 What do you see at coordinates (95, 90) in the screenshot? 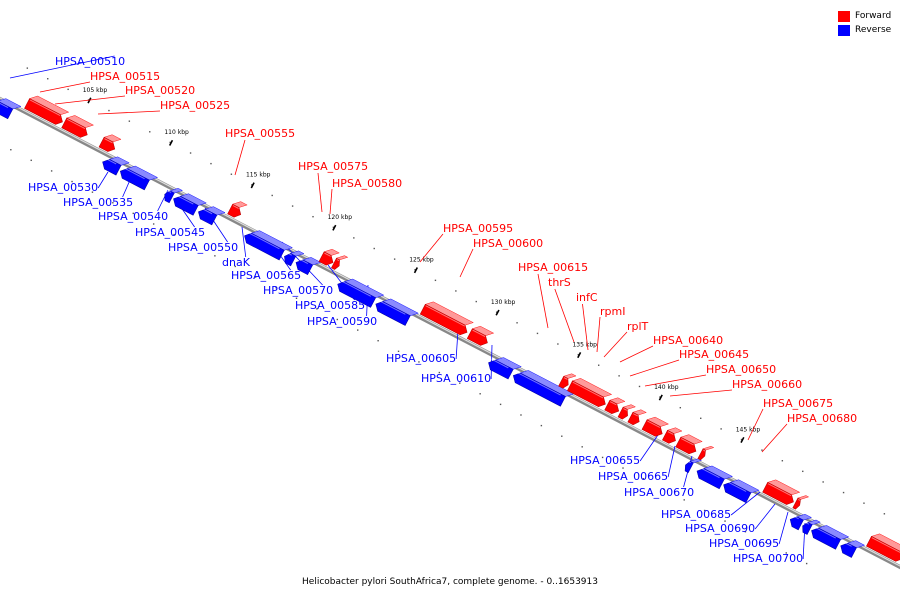
I see `tick-label: 105 kbp` at bounding box center [95, 90].